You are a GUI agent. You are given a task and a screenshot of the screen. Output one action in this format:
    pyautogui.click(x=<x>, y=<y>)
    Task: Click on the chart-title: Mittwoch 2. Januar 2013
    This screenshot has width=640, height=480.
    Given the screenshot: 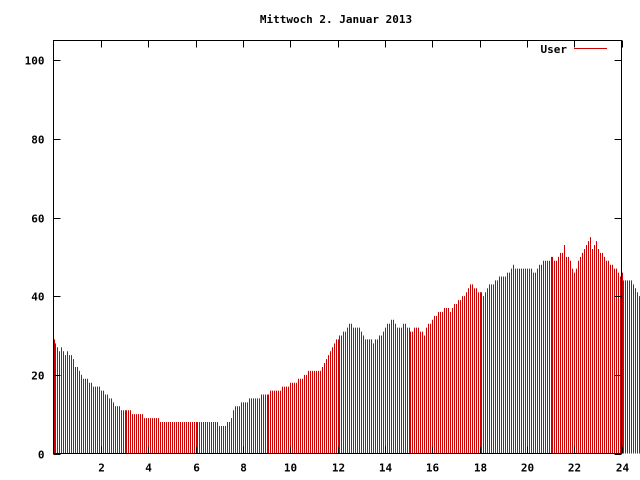 What is the action you would take?
    pyautogui.click(x=336, y=19)
    